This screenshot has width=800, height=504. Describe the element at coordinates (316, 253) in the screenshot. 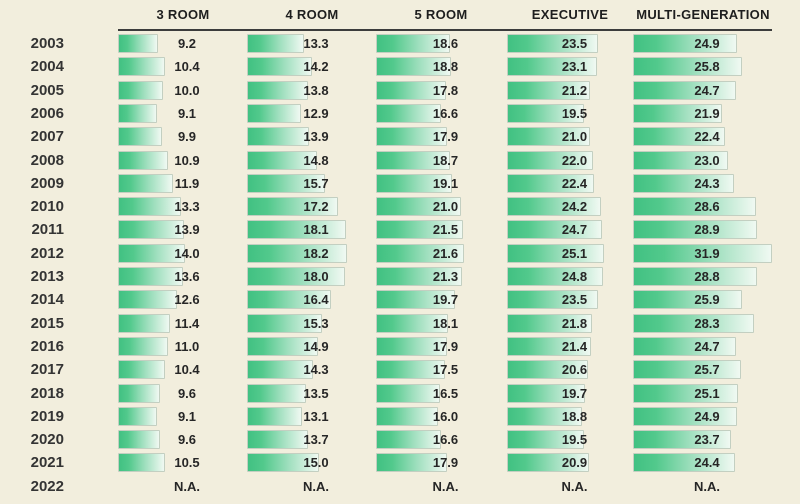

I see `value-label: 18.2` at that location.